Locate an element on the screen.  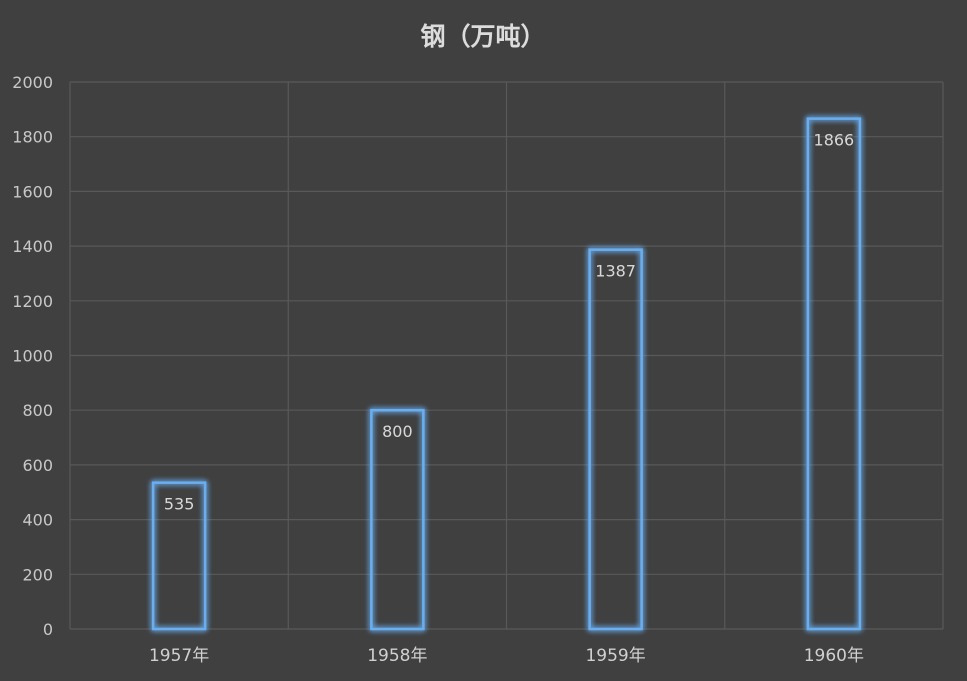
chart-title: 钢（万吨） is located at coordinates (482, 36).